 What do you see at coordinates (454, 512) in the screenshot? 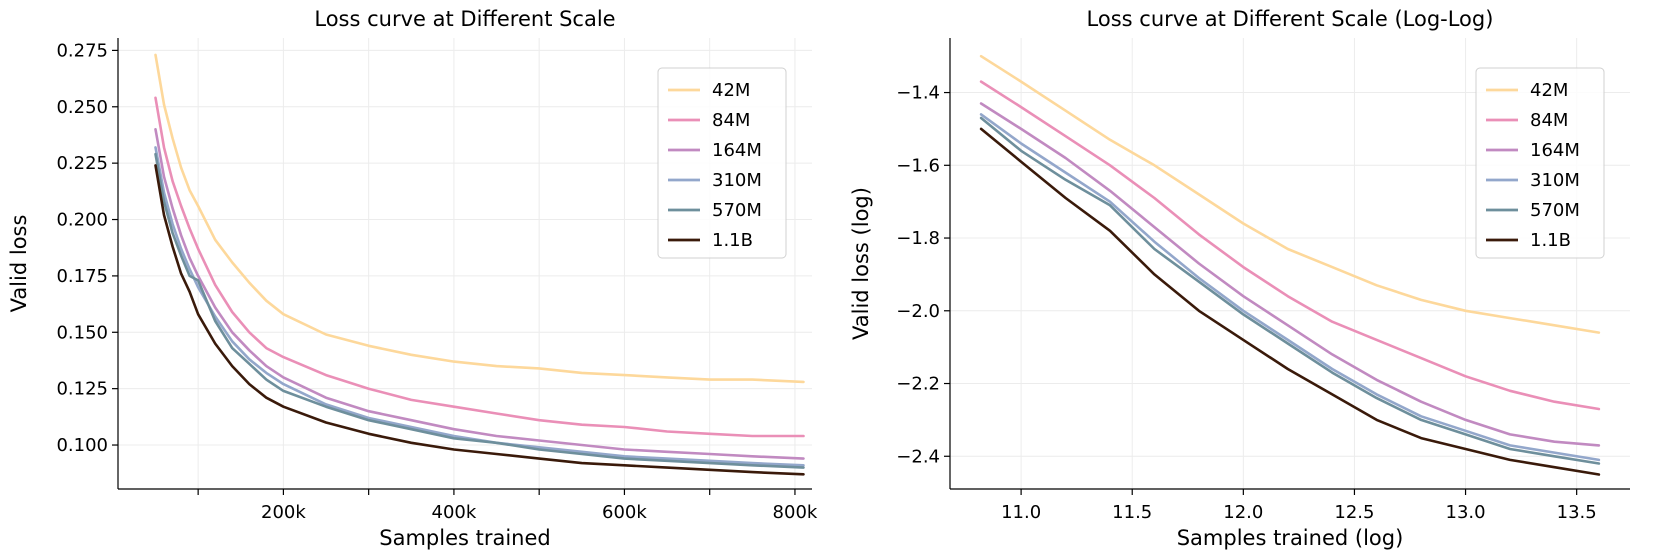
I see `chart1-x-tick-label: 400k` at bounding box center [454, 512].